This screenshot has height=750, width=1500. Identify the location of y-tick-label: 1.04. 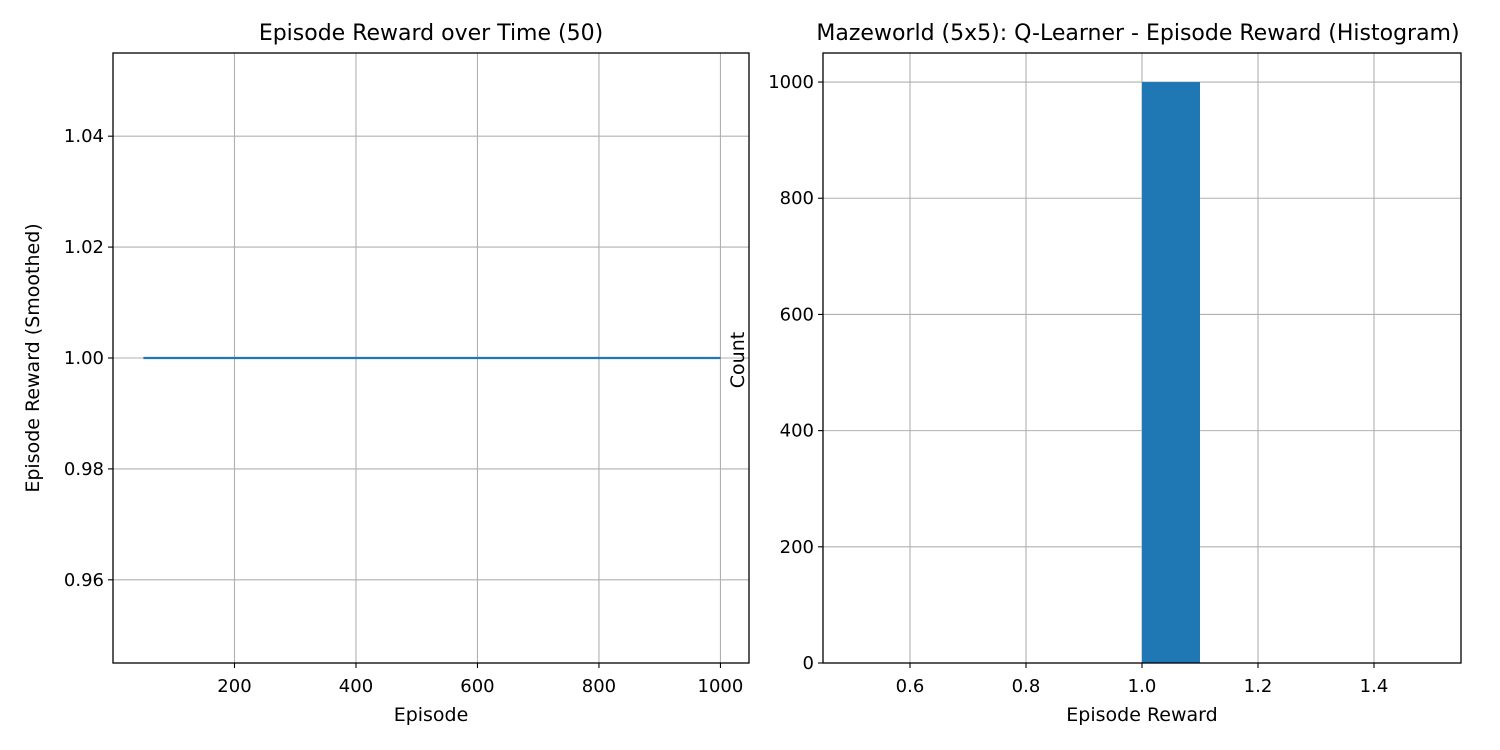
(84, 136).